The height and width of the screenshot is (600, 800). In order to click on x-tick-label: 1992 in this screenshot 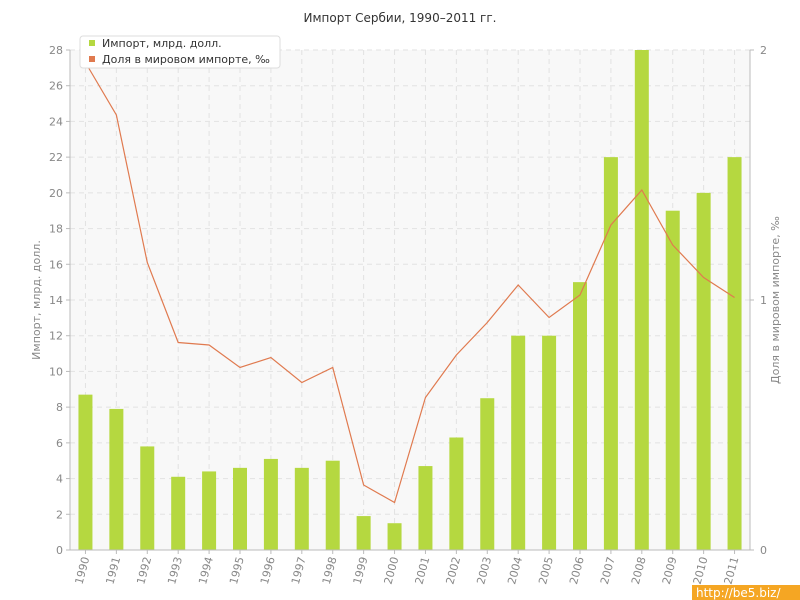, I will do `click(144, 570)`.